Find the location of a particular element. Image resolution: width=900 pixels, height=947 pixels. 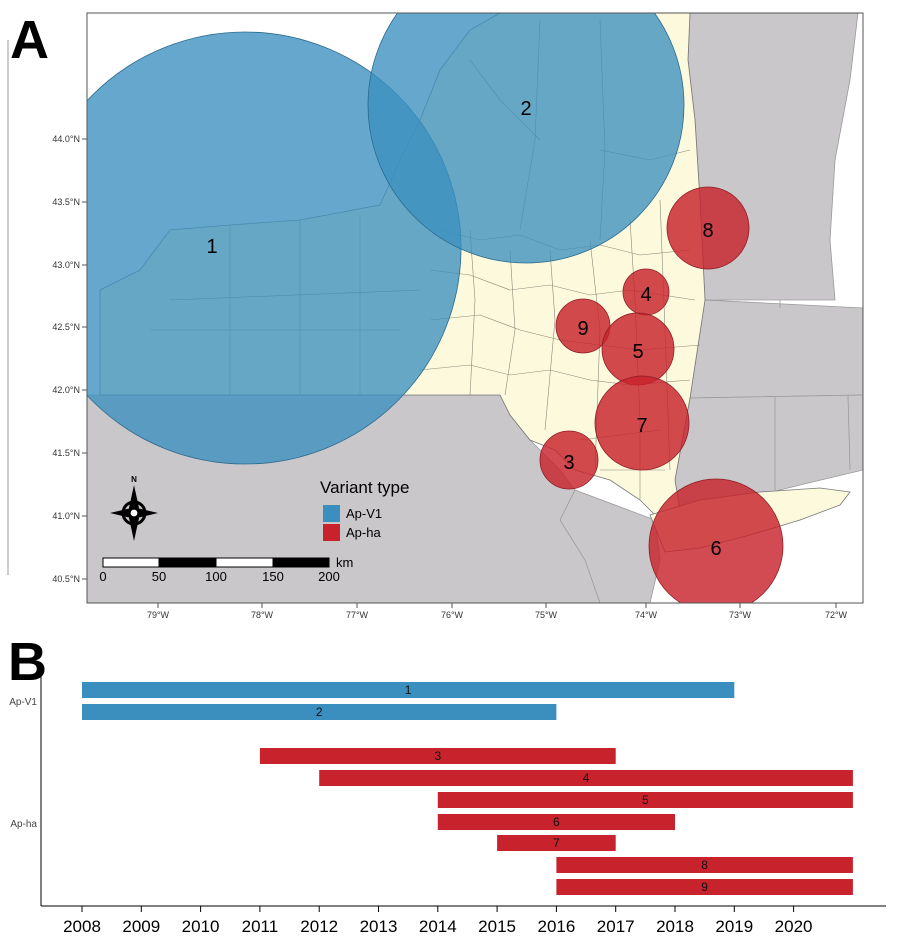

scale-label: 150 is located at coordinates (273, 576).